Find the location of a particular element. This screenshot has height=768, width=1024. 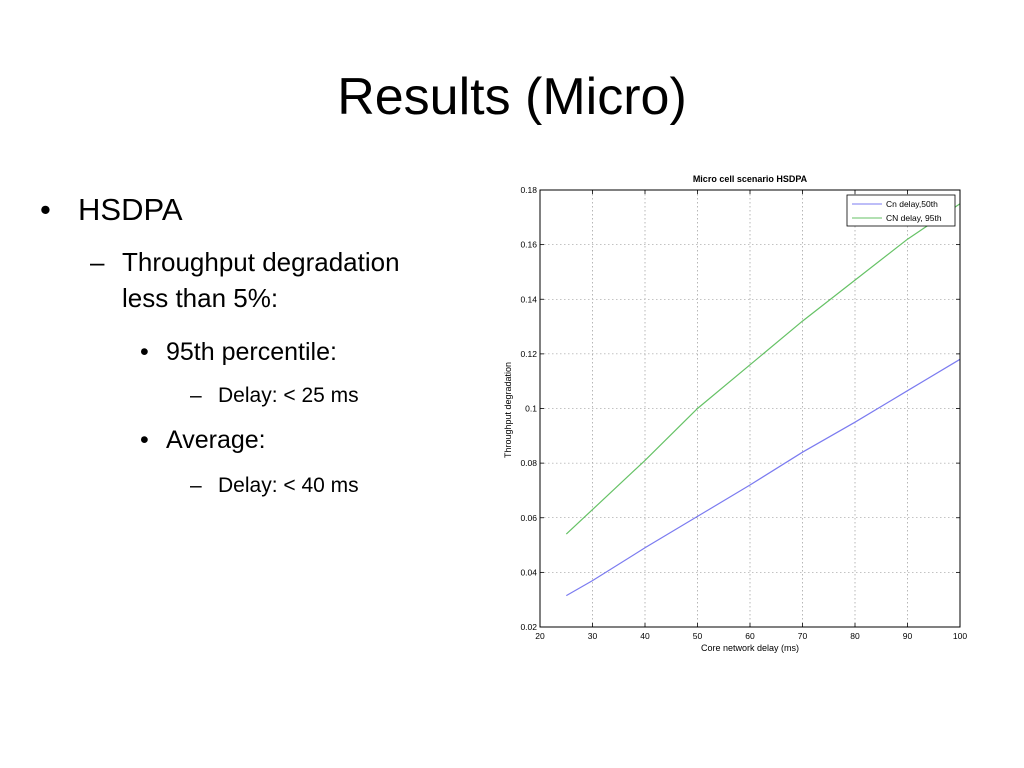

x-tick-label: 40 is located at coordinates (645, 636).